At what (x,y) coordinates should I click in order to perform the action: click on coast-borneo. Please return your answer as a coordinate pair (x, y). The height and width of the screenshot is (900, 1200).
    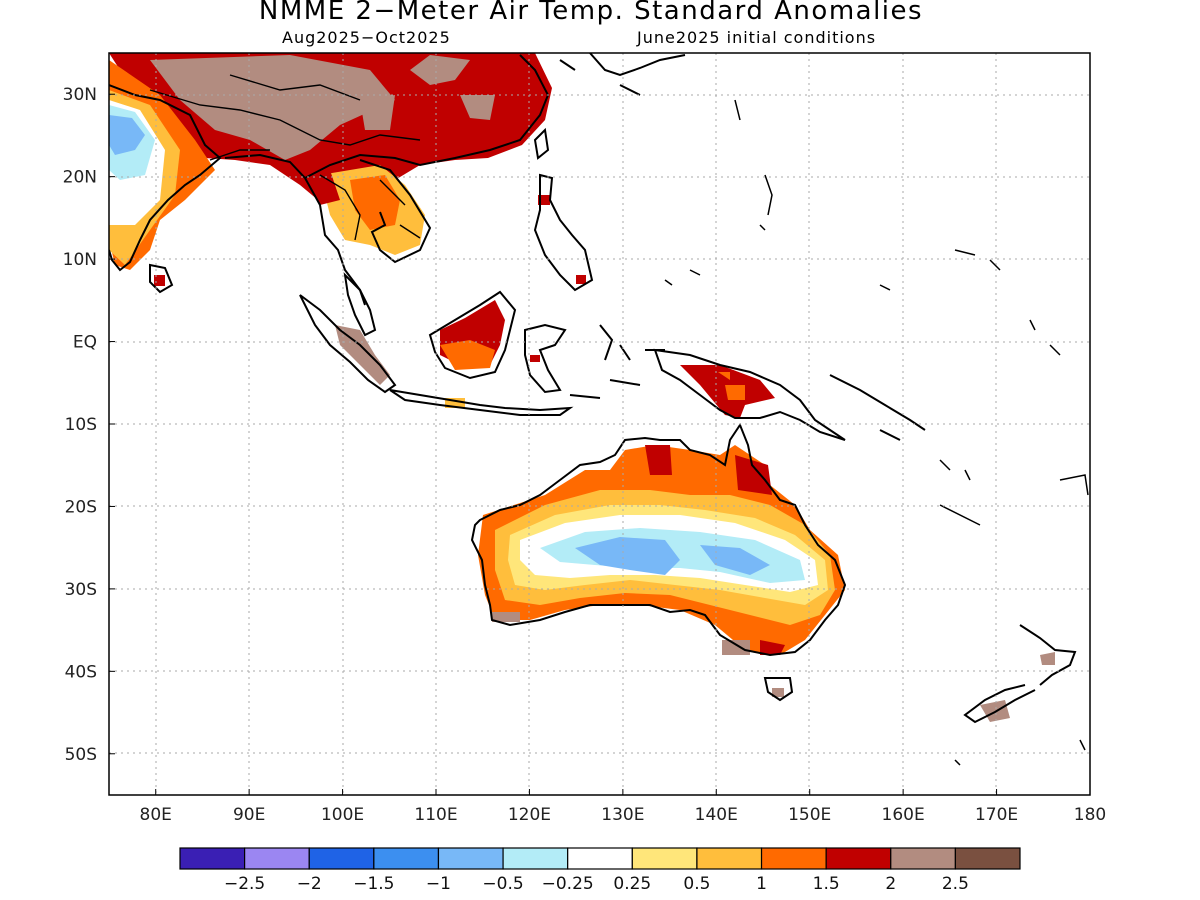
    Looking at the image, I should click on (472, 335).